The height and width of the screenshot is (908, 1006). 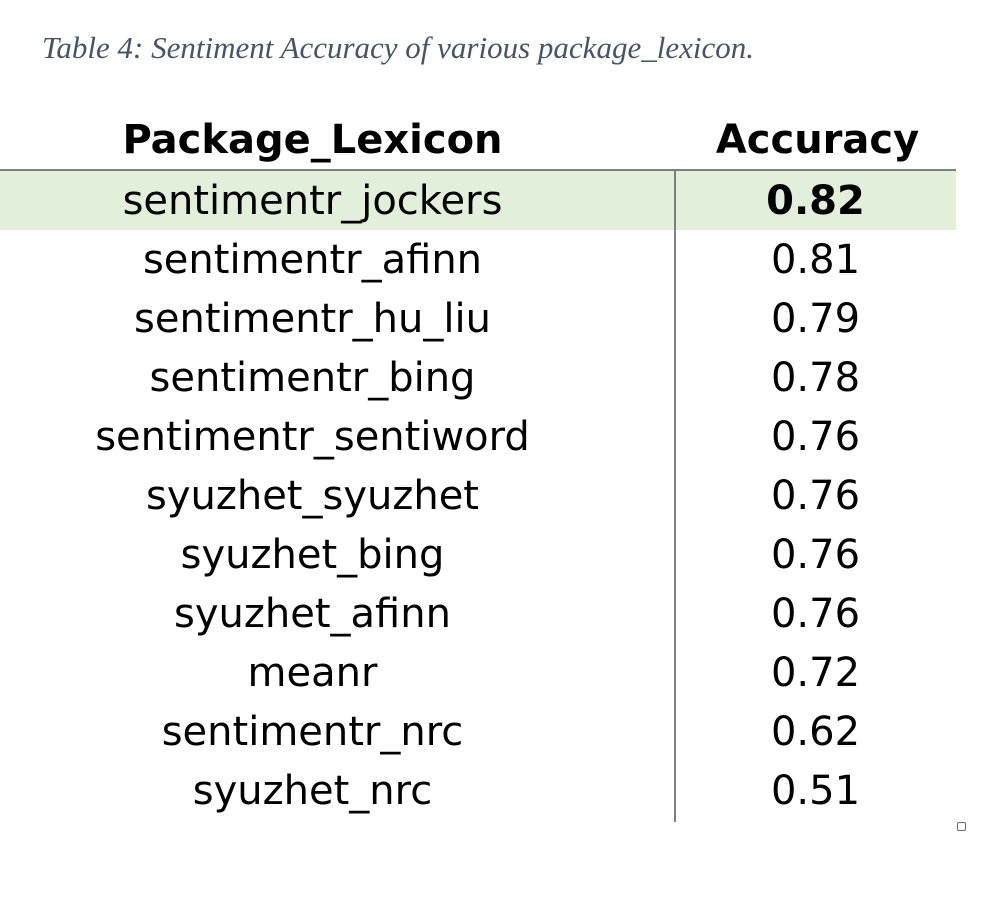 I want to click on table-row: sentimentr_afinn 0.81, so click(x=478, y=259).